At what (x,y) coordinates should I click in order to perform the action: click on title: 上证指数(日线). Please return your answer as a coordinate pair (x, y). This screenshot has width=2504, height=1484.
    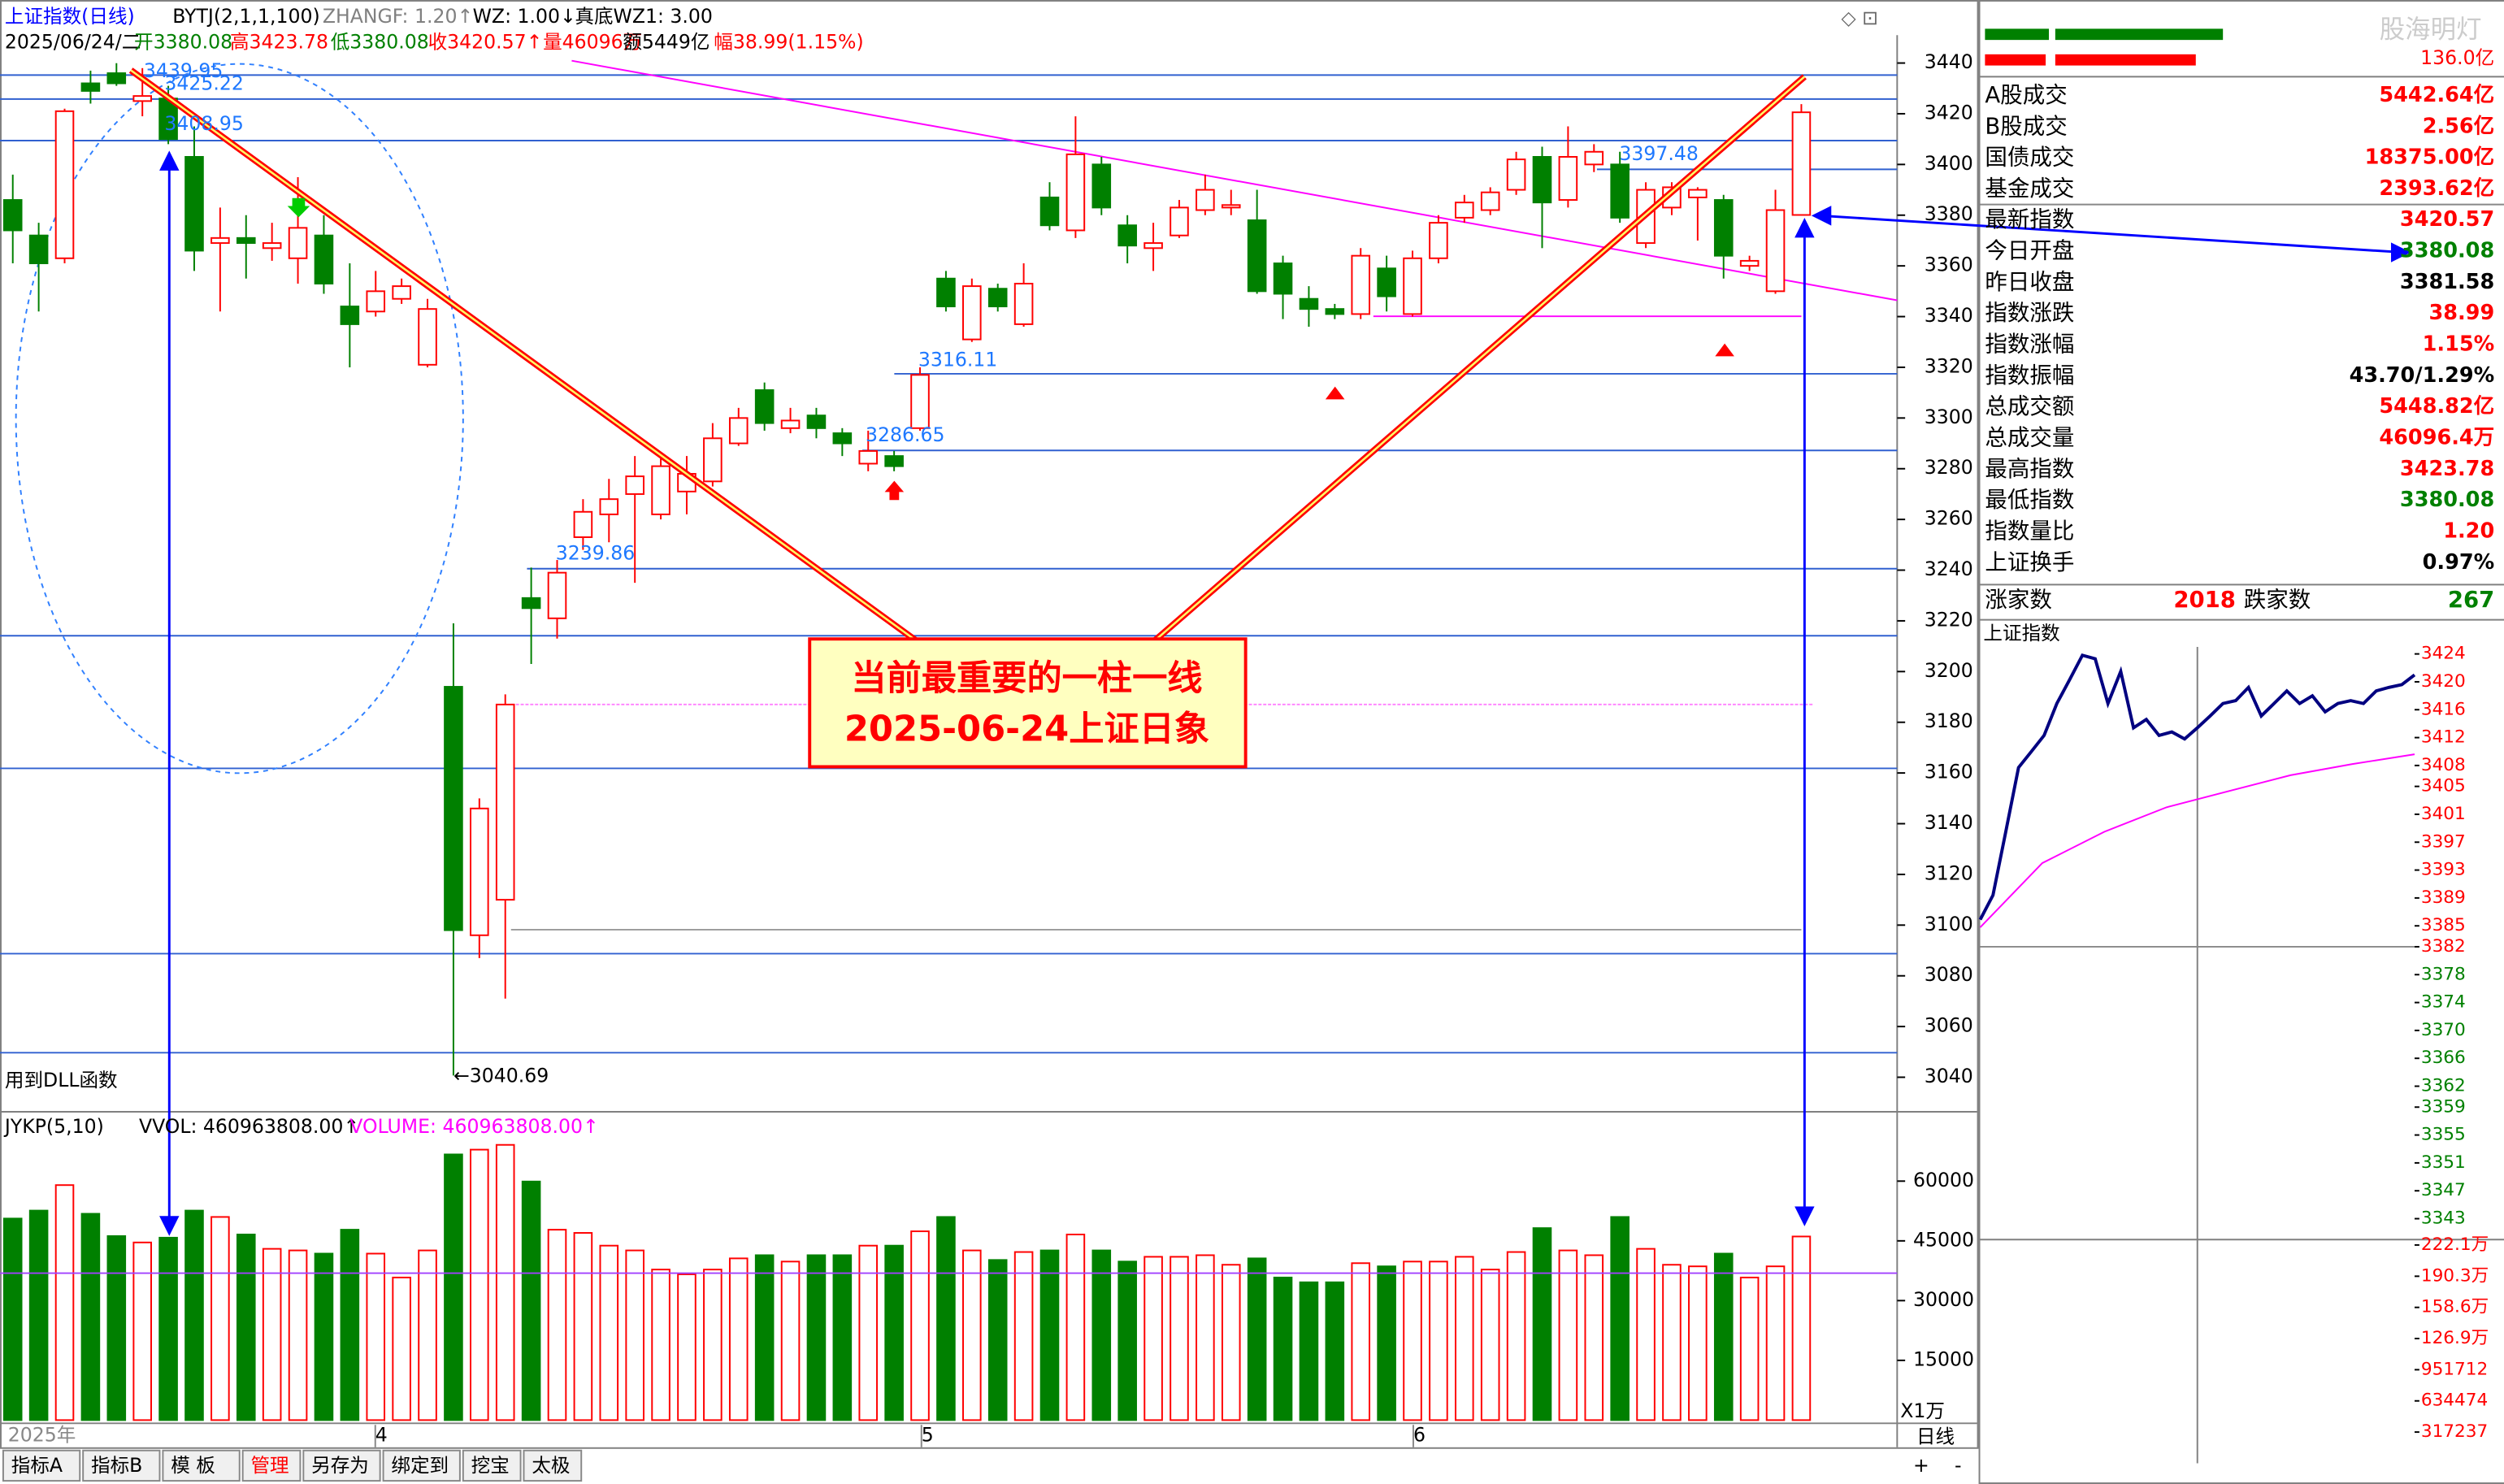
    Looking at the image, I should click on (70, 16).